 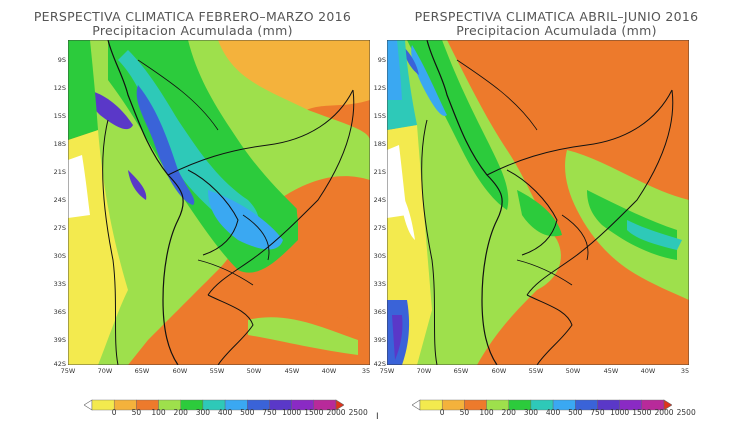 What do you see at coordinates (556, 16) in the screenshot?
I see `right-title-line1: PERSPECTIVA CLIMATICA ABRIL–JUNIO 2016` at bounding box center [556, 16].